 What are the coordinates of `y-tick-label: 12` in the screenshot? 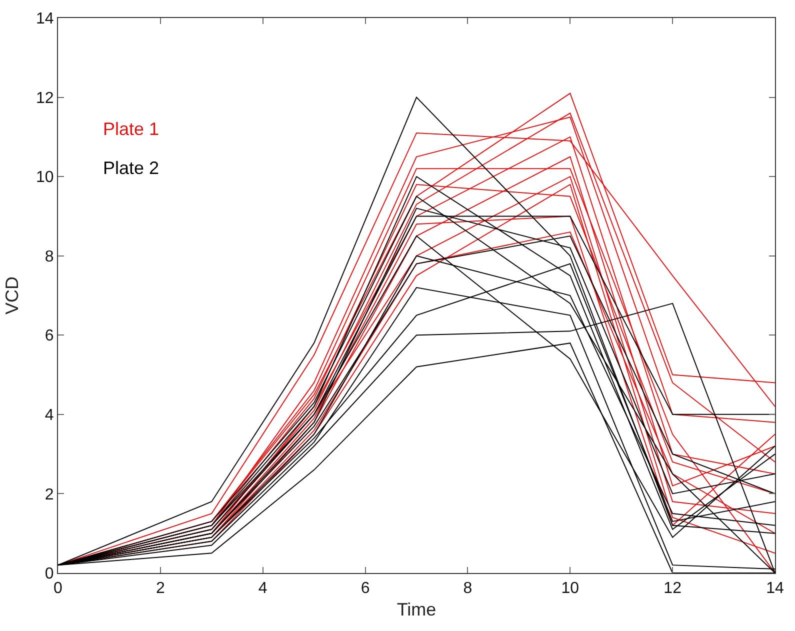 It's located at (45, 98).